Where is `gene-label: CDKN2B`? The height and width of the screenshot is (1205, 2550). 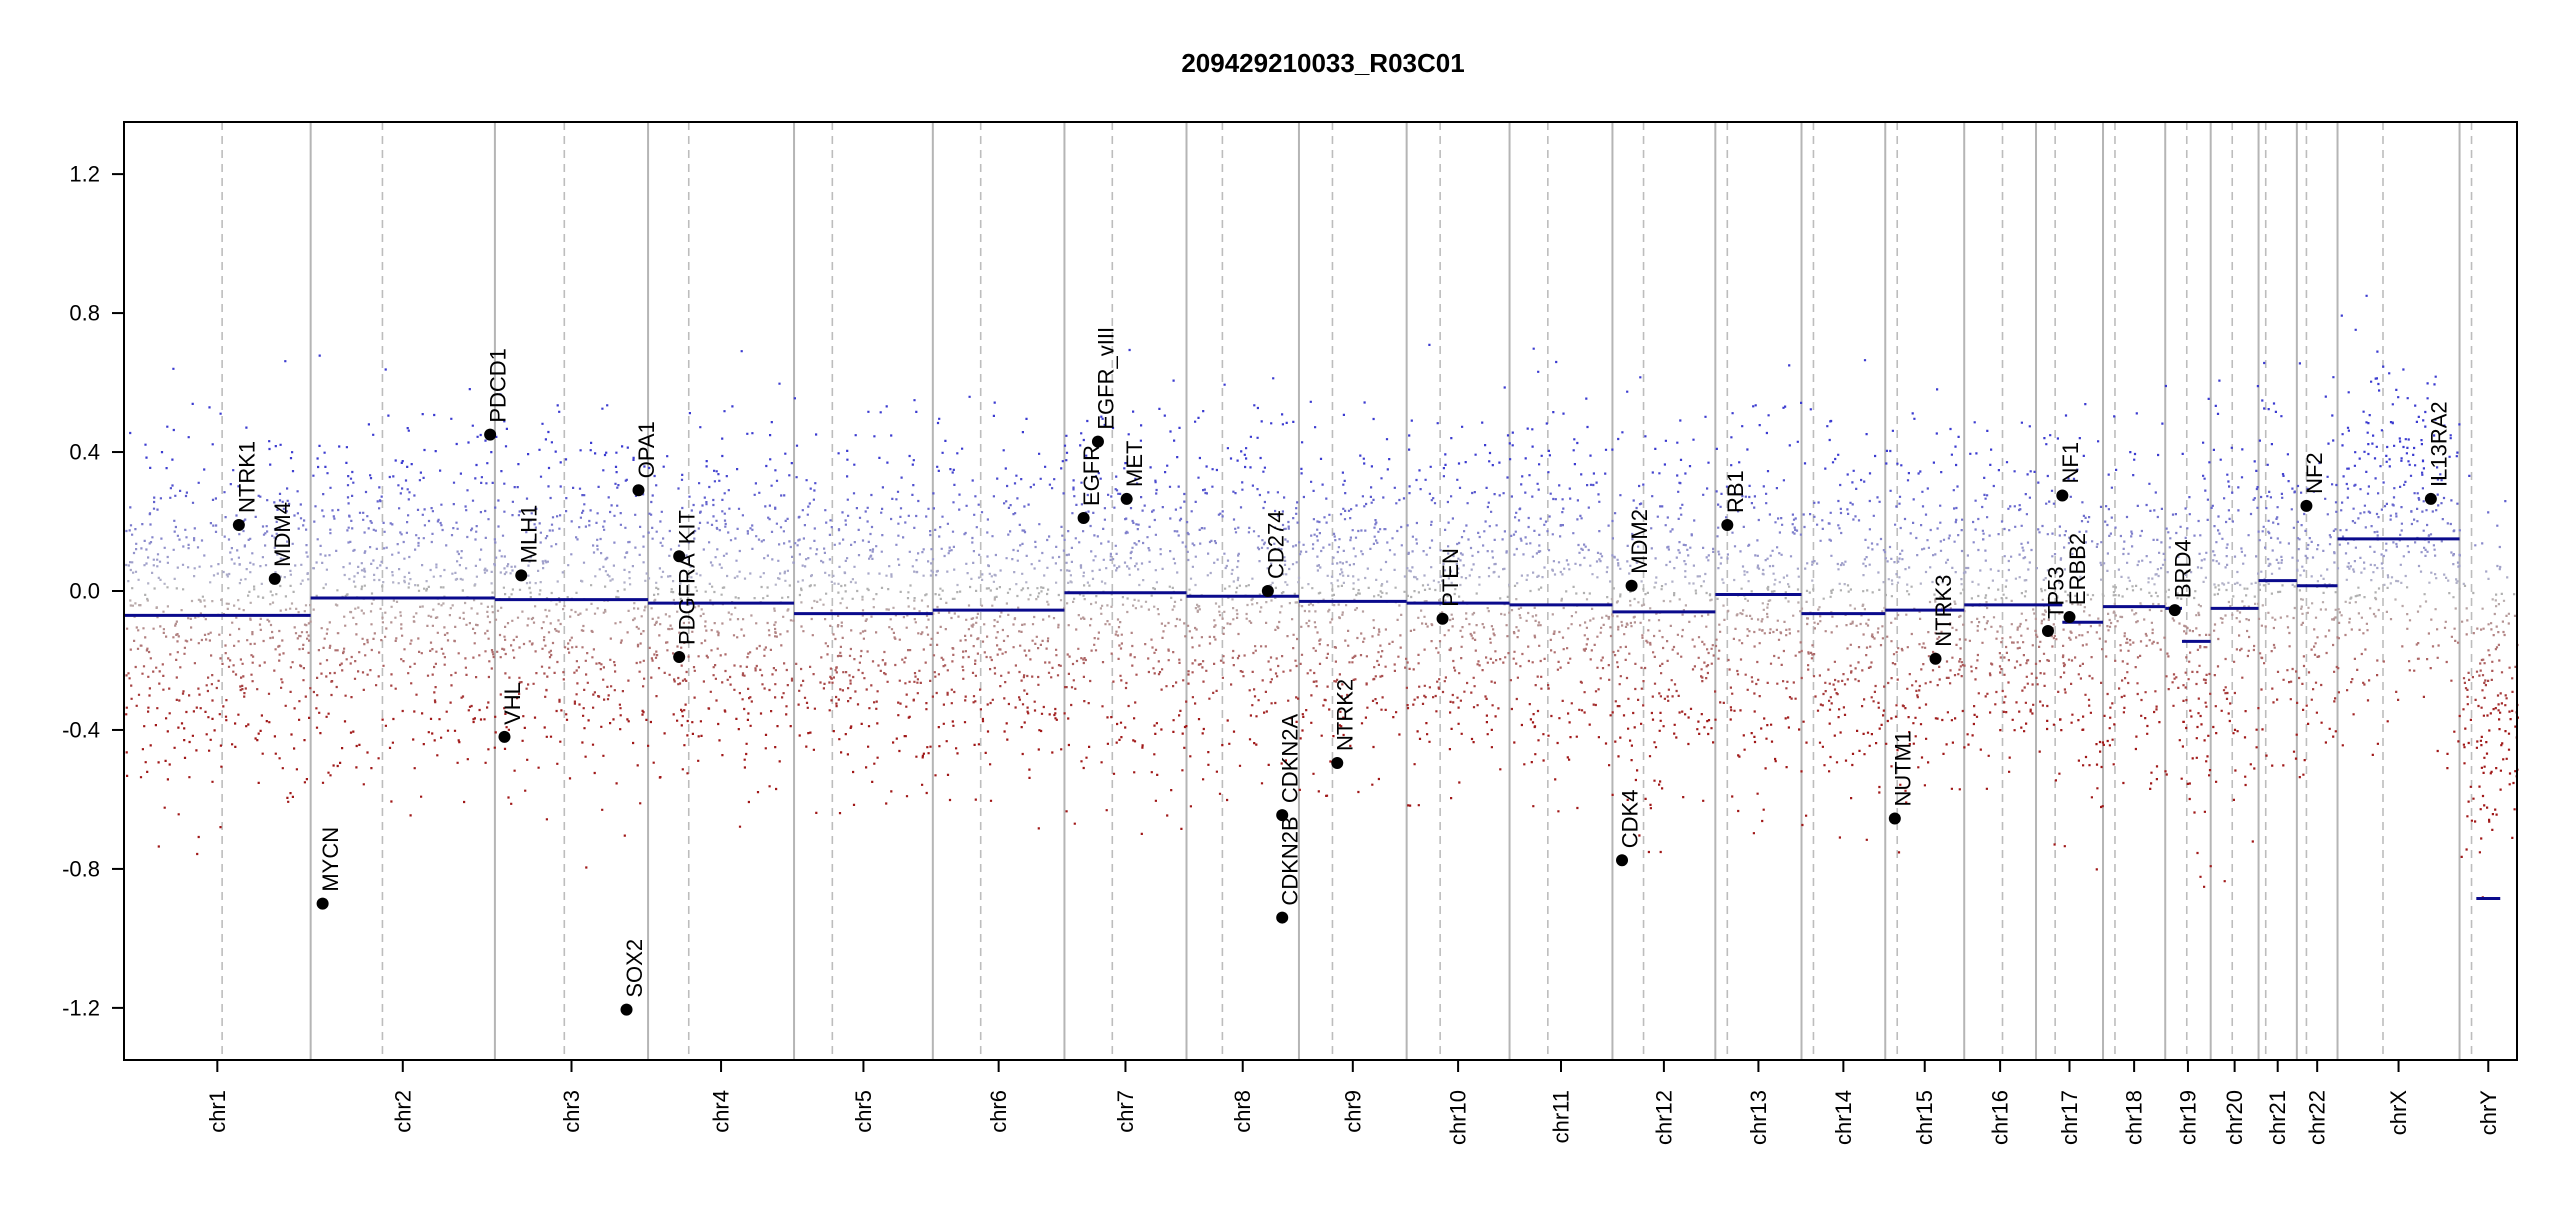 gene-label: CDKN2B is located at coordinates (1290, 860).